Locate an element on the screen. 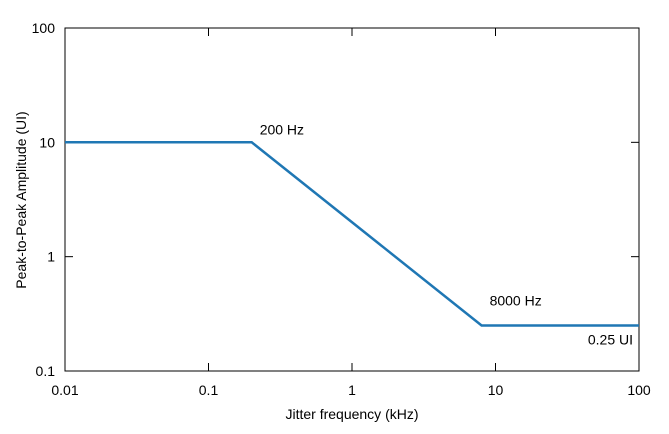 This screenshot has height=434, width=669. x-tick-label: 0.1 is located at coordinates (209, 390).